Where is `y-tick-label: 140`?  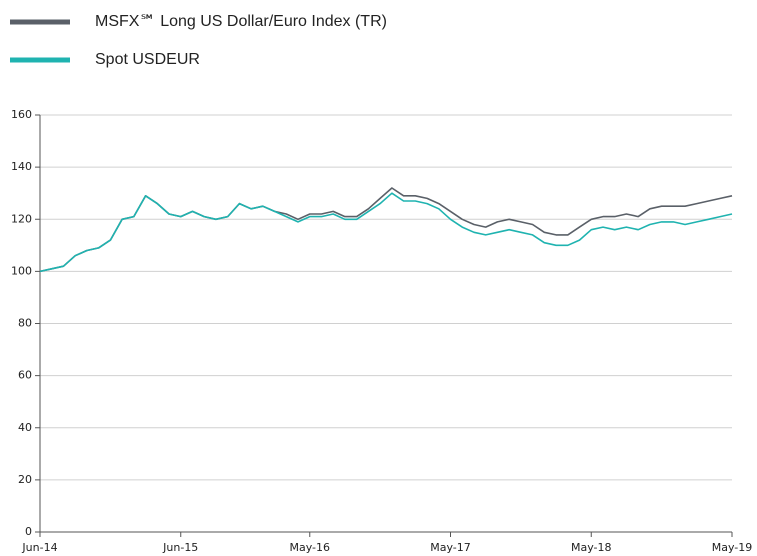
y-tick-label: 140 is located at coordinates (21, 166).